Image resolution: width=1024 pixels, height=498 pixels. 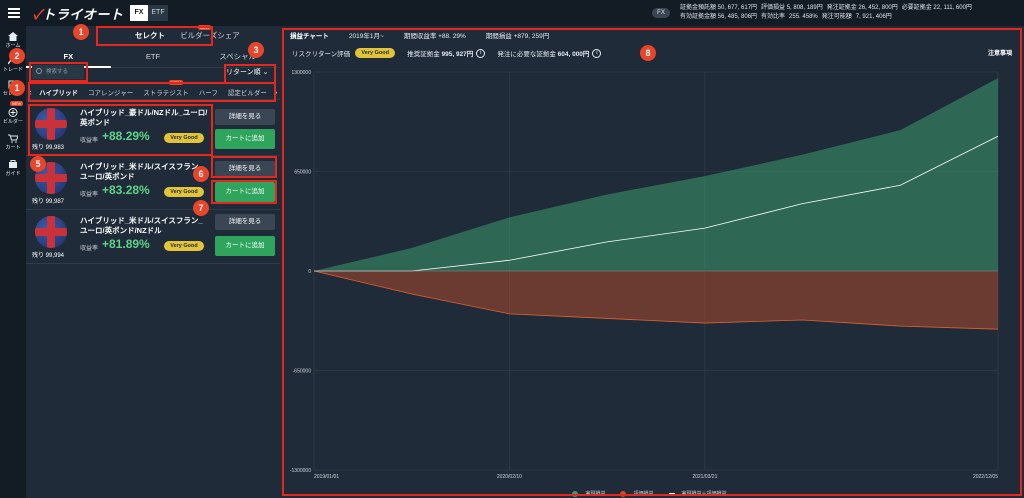 What do you see at coordinates (639, 493) in the screenshot?
I see `legend-unrealized: 評価損益` at bounding box center [639, 493].